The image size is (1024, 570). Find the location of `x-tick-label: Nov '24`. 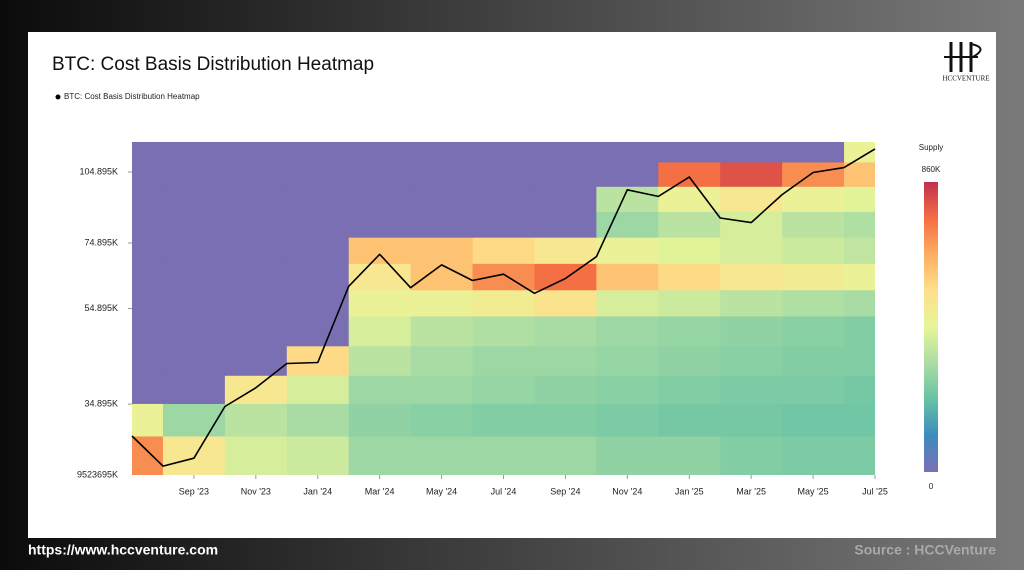

x-tick-label: Nov '24 is located at coordinates (627, 491).